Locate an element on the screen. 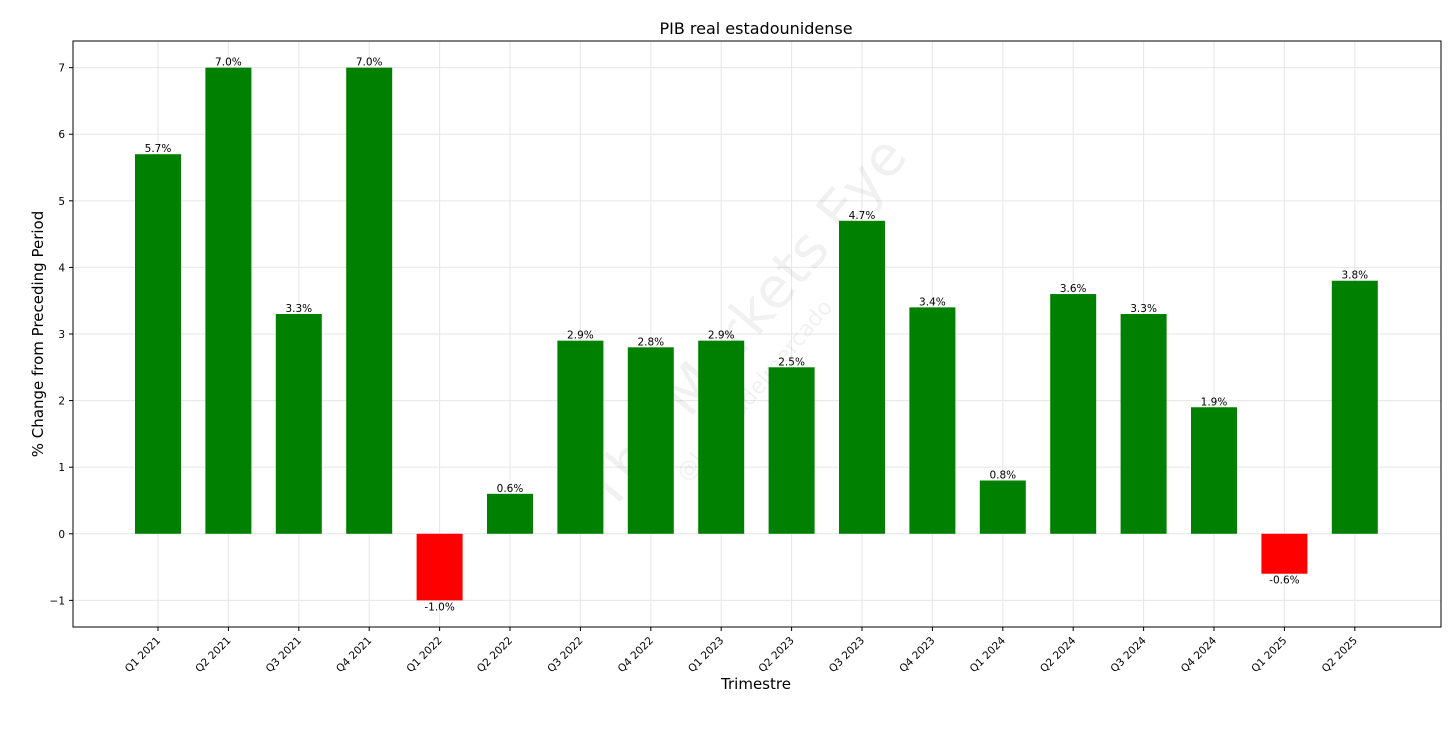  y-tick-label: 2 is located at coordinates (61, 402).